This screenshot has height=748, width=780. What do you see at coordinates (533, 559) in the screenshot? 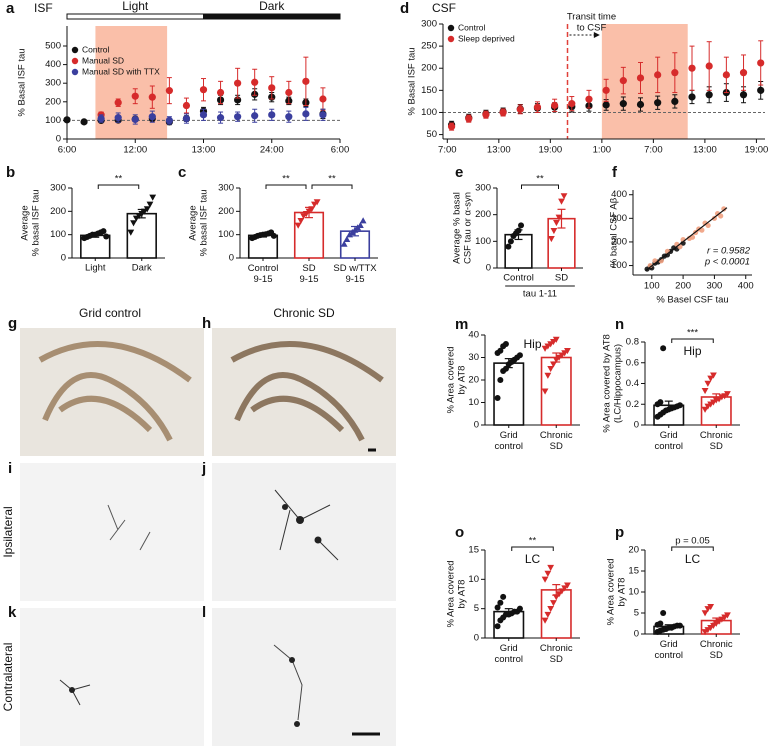
I see `inset-label: LC` at bounding box center [533, 559].